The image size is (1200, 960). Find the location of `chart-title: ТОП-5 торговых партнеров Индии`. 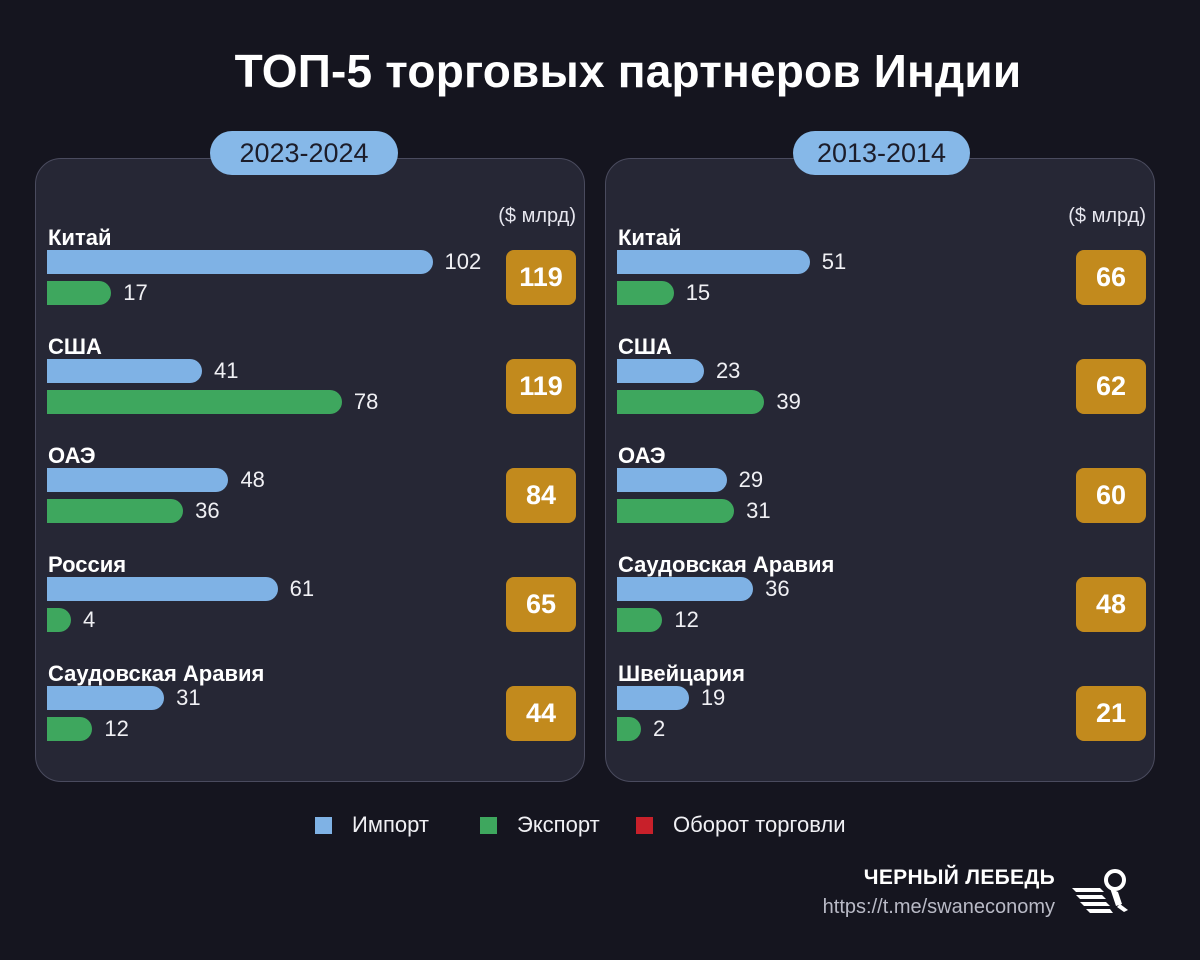

chart-title: ТОП-5 торговых партнеров Индии is located at coordinates (628, 71).